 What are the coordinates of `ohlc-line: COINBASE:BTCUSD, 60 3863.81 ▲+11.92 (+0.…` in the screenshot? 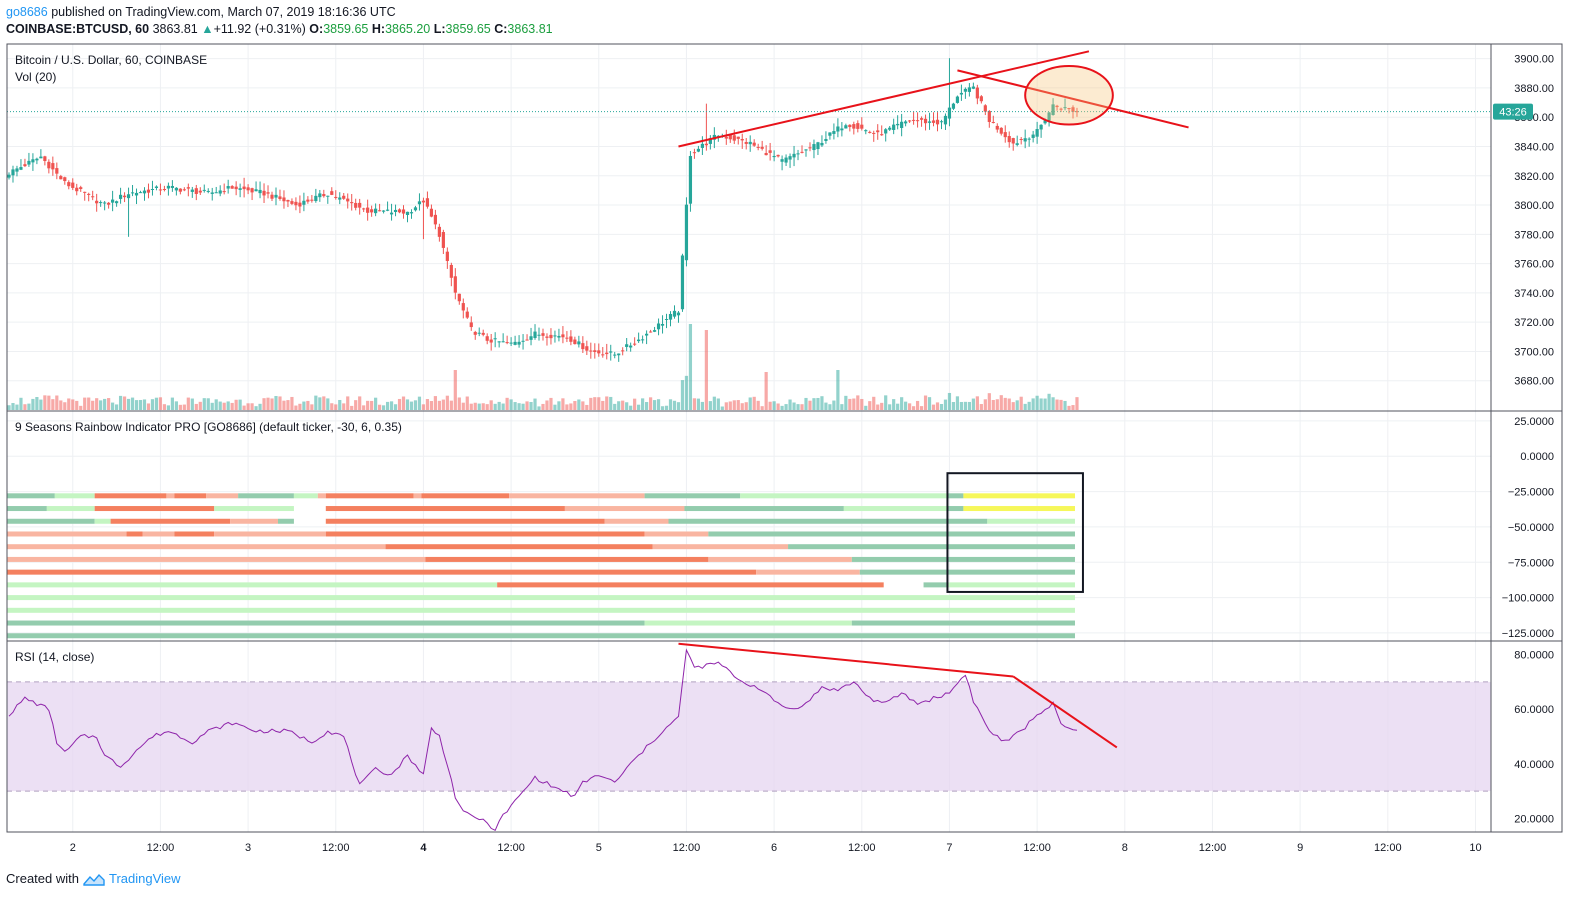 It's located at (279, 29).